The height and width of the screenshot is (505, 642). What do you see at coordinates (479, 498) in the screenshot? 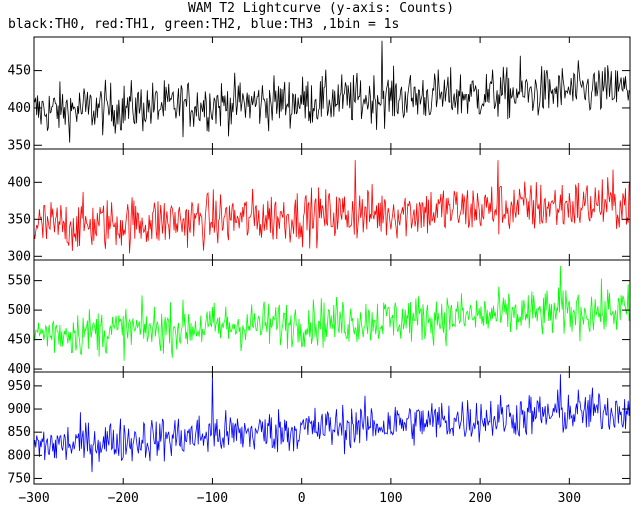
I see `xtick-label: 200` at bounding box center [479, 498].